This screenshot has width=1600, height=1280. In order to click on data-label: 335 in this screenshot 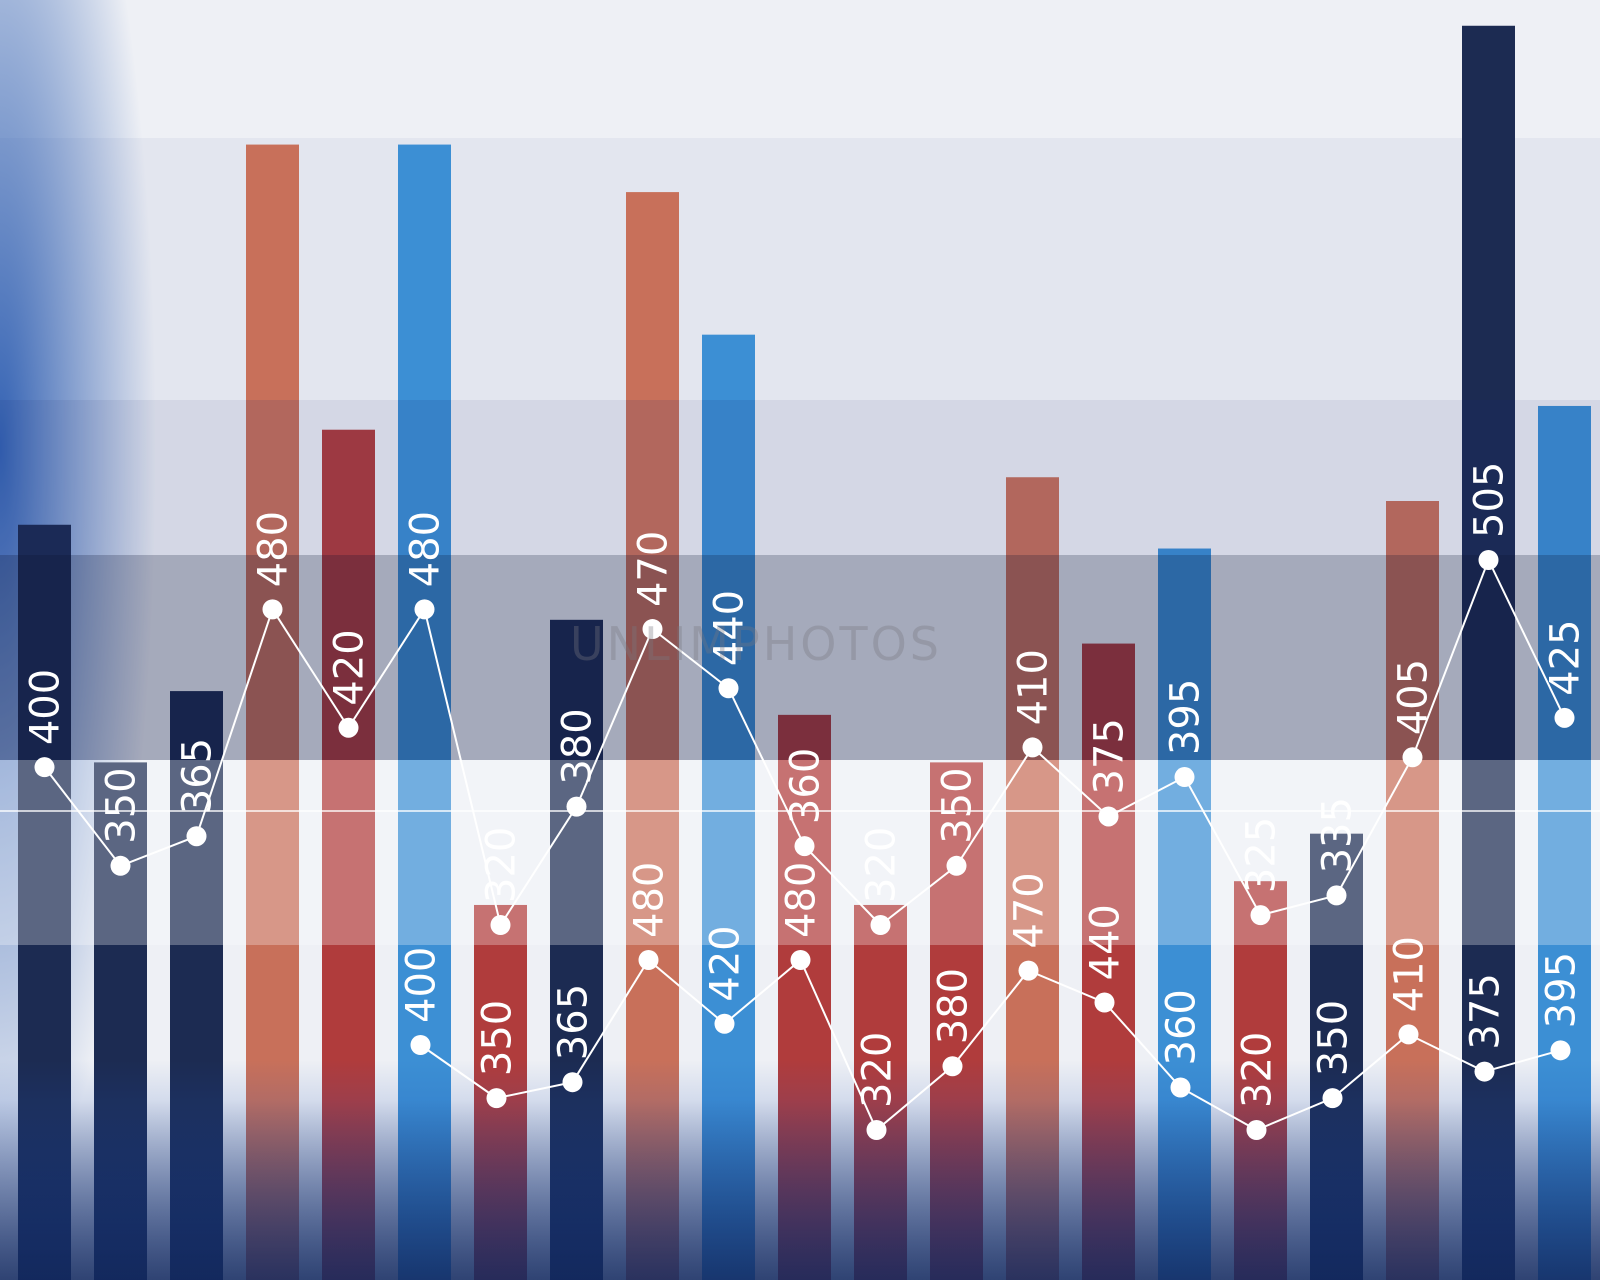, I will do `click(1338, 835)`.